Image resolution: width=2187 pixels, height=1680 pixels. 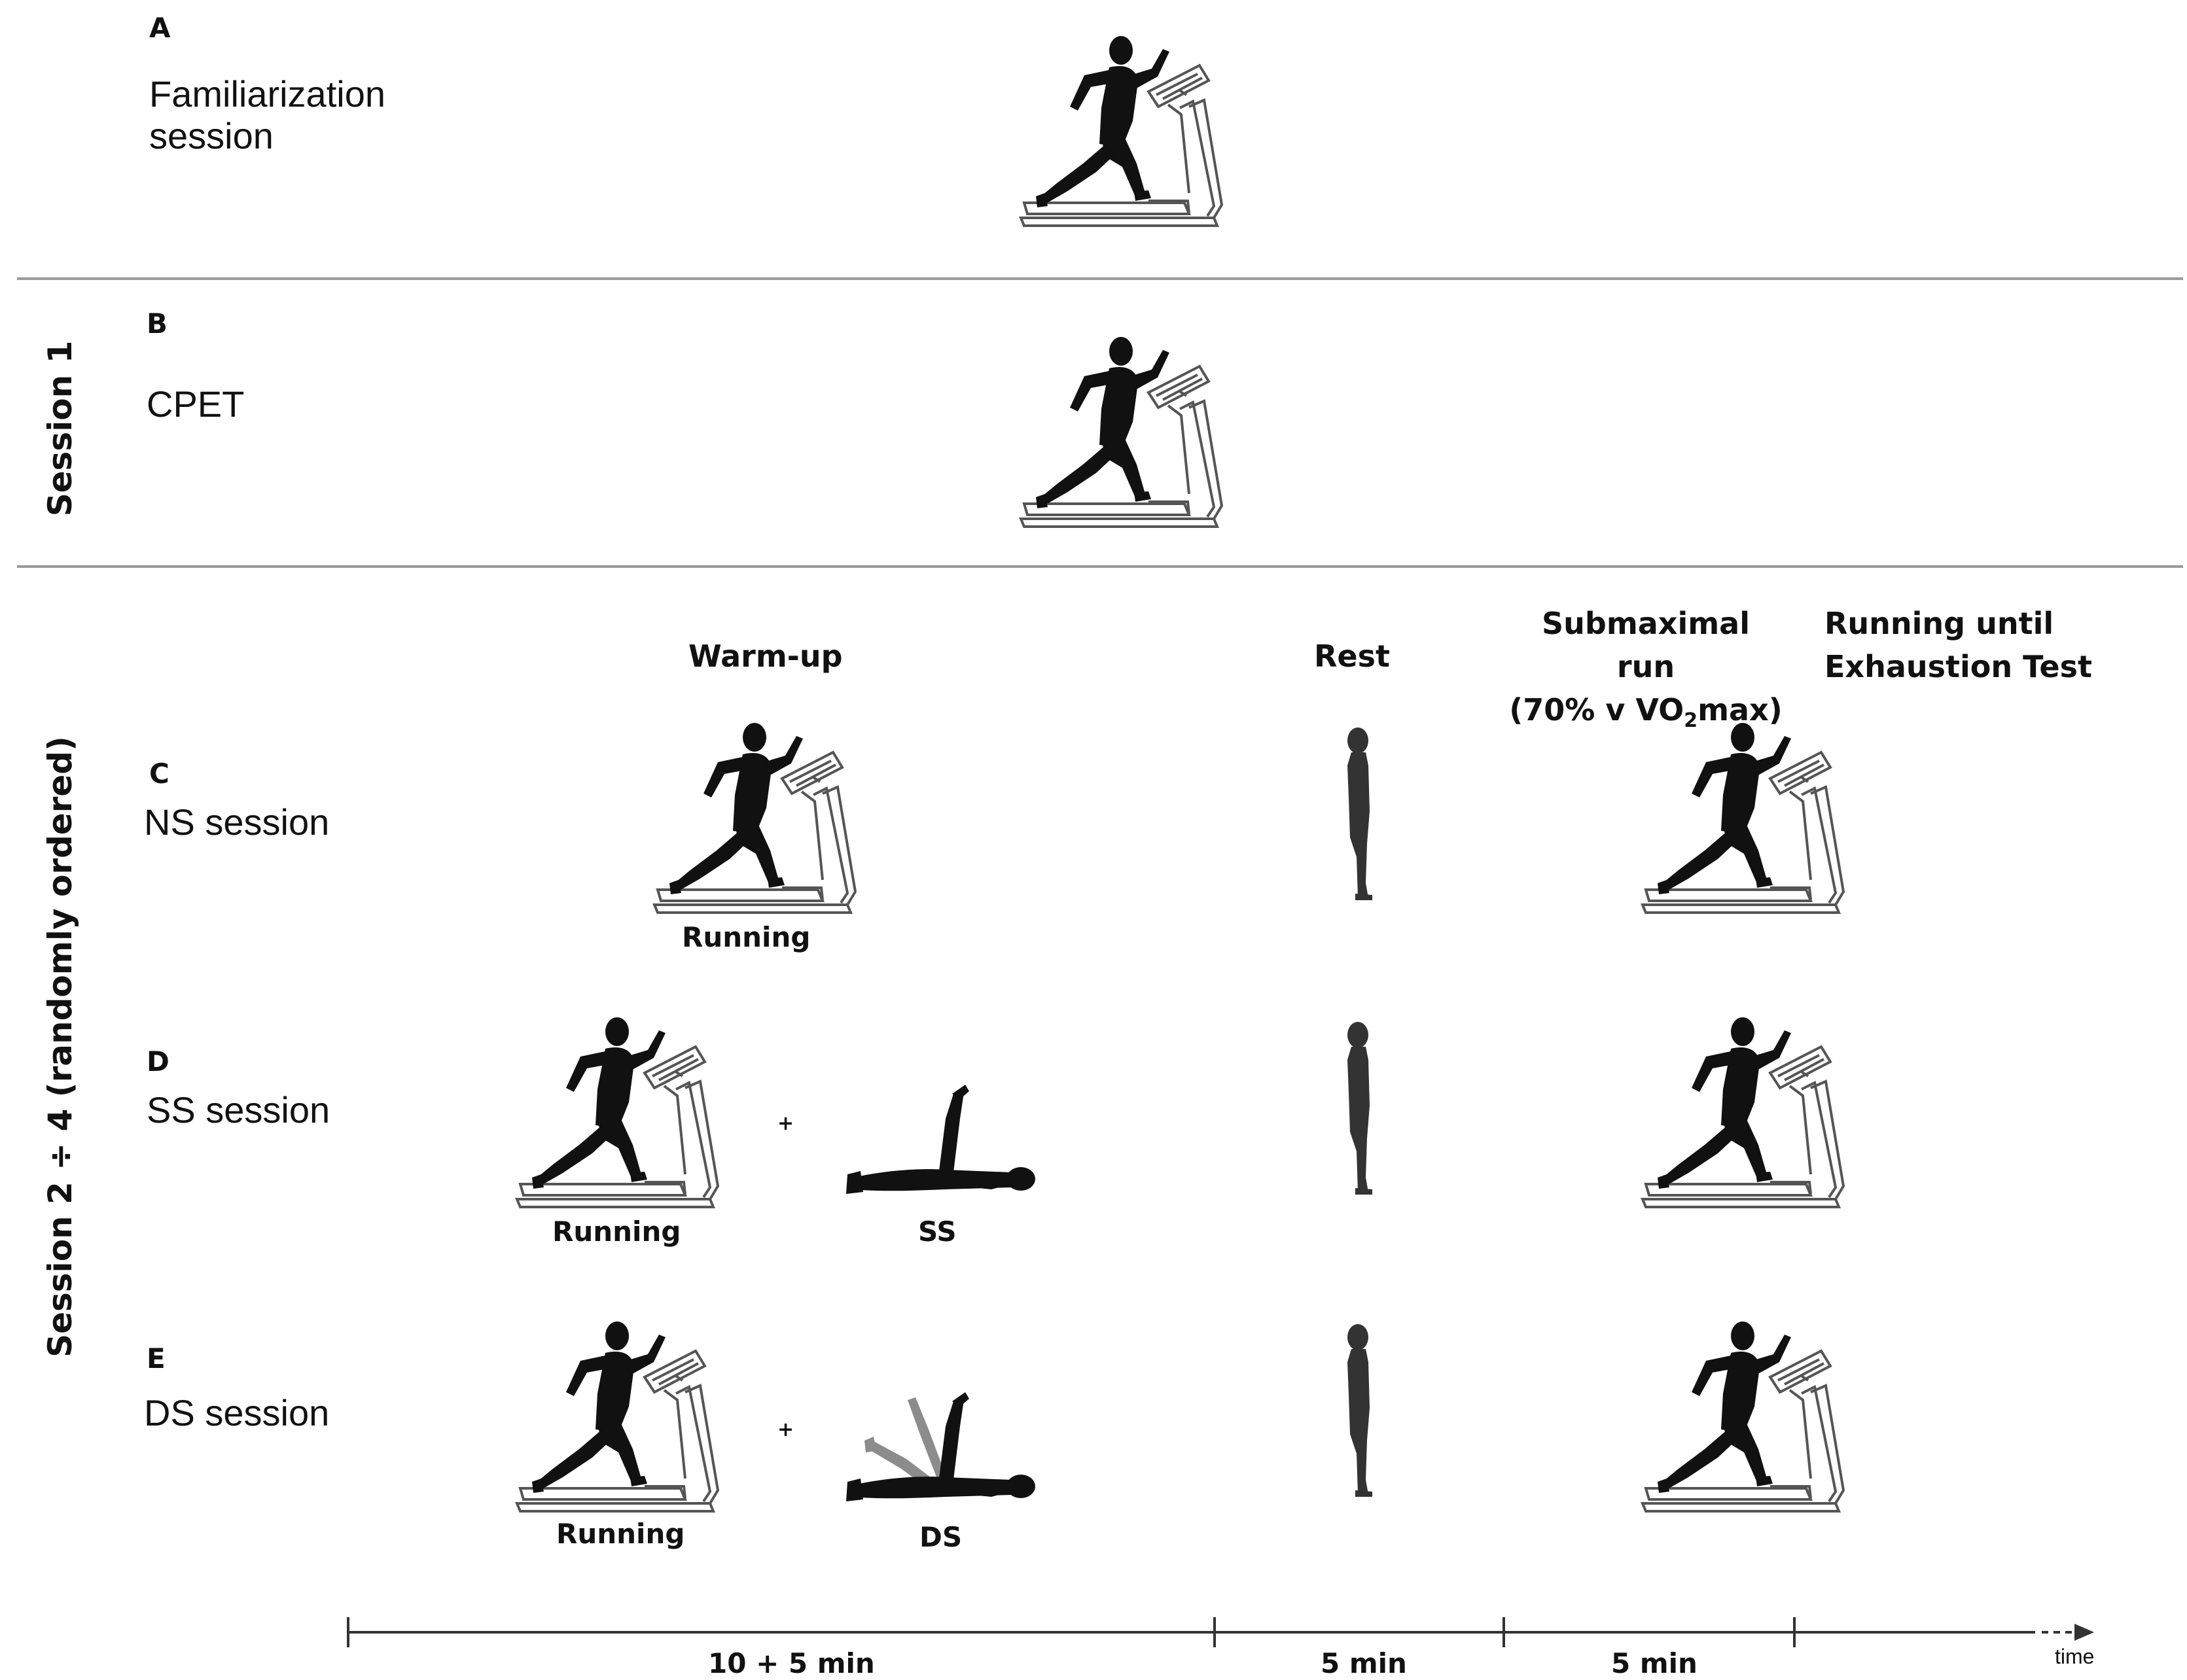 I want to click on timeline-time-label: time, so click(x=2075, y=1656).